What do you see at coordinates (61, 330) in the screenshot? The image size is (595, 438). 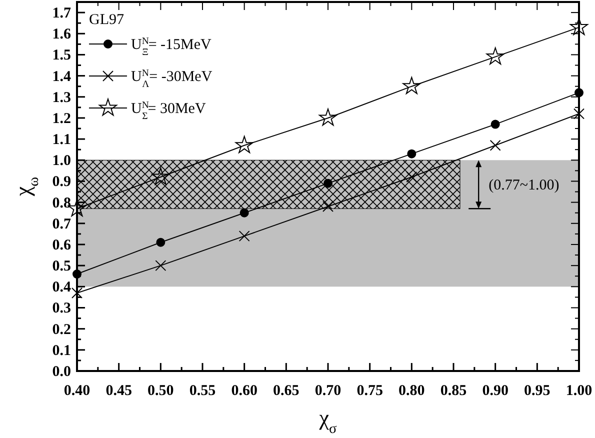 I see `y-tick-label: 0.2` at bounding box center [61, 330].